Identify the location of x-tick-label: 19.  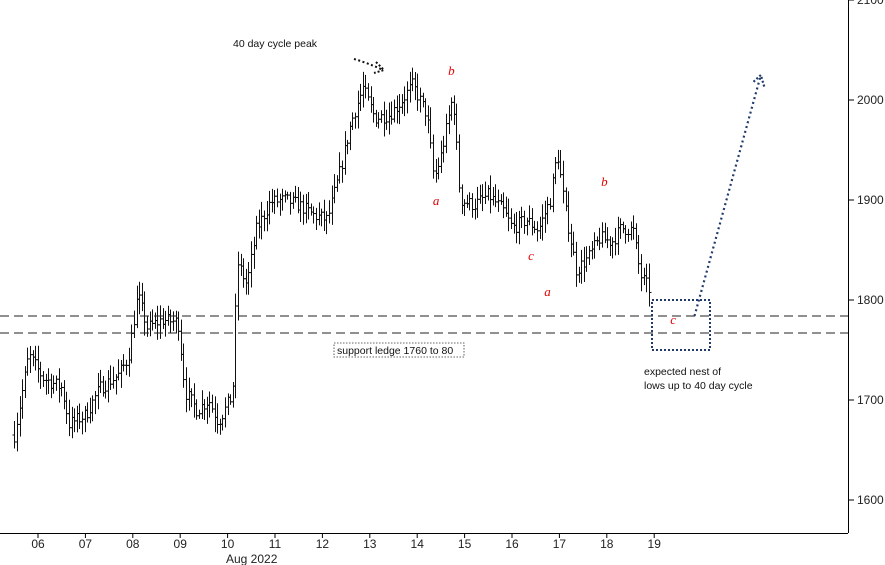
(655, 544).